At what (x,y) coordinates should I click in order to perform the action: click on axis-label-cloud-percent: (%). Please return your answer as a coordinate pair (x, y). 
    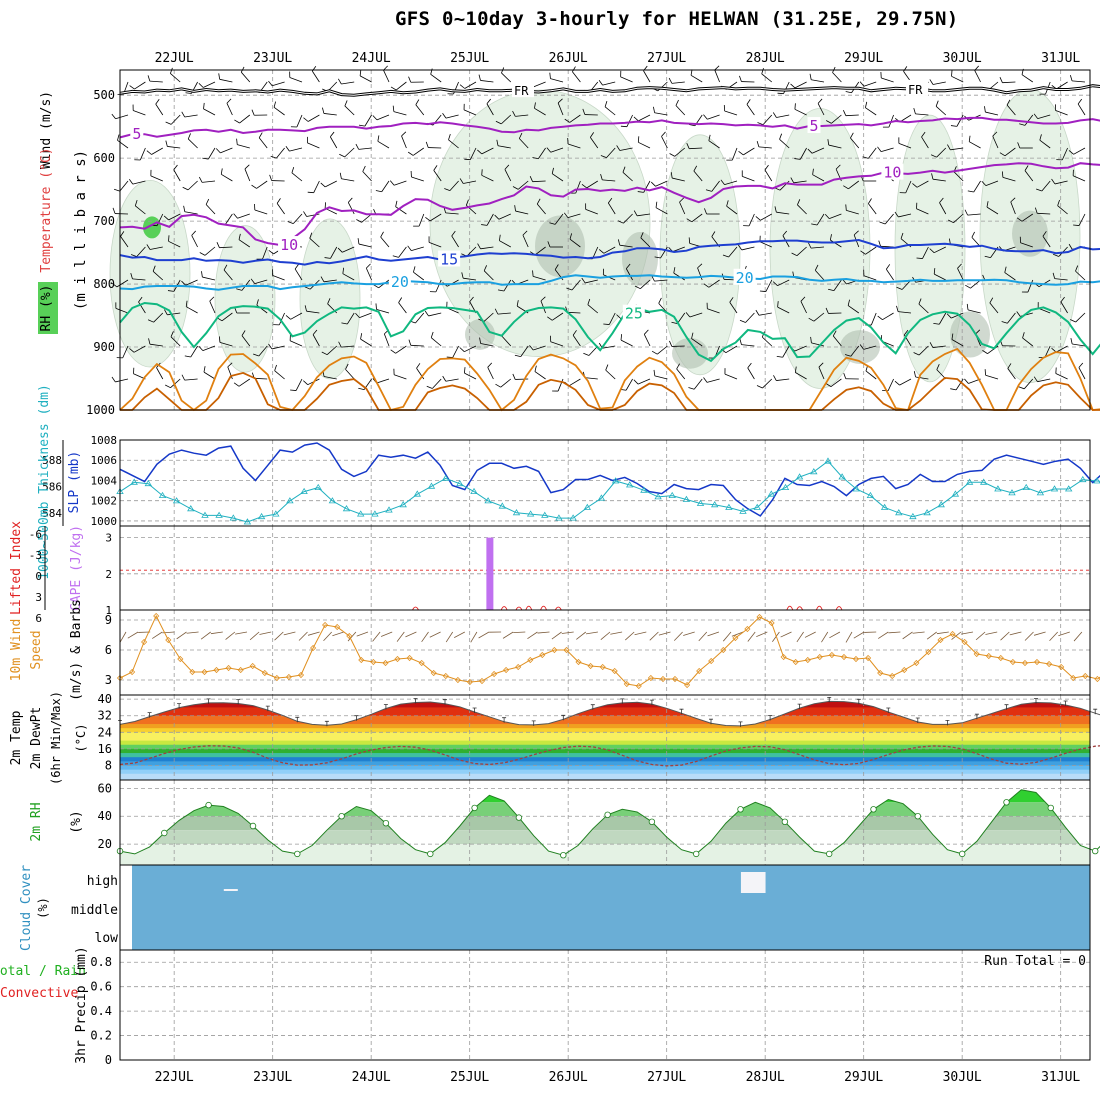
    Looking at the image, I should click on (43, 908).